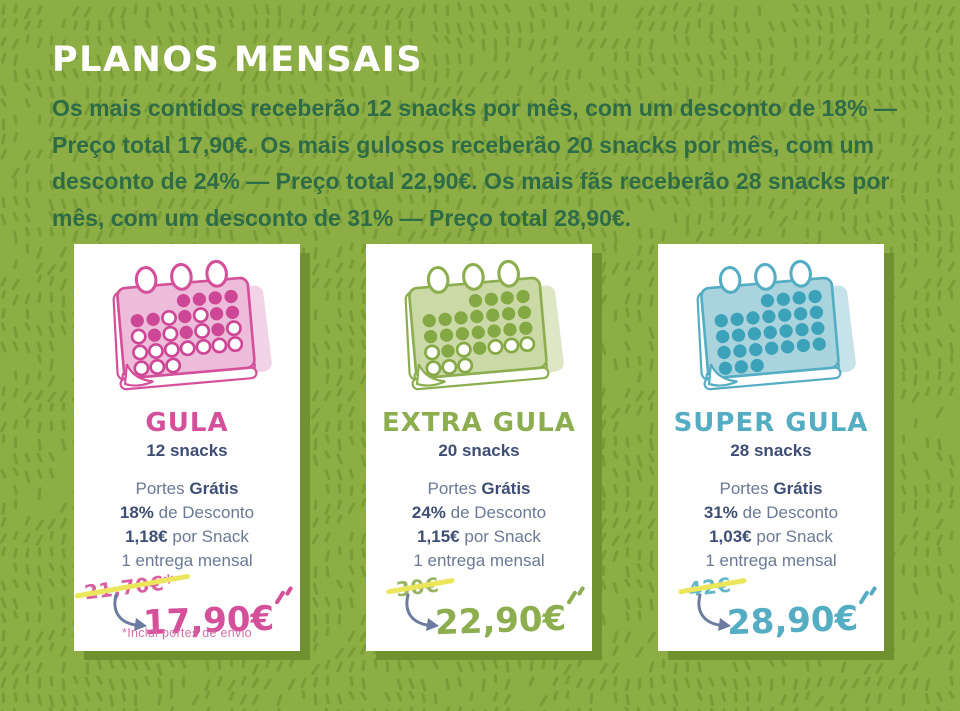 The height and width of the screenshot is (711, 960). I want to click on shipping-footnote: *Inclui portes de envio, so click(187, 633).